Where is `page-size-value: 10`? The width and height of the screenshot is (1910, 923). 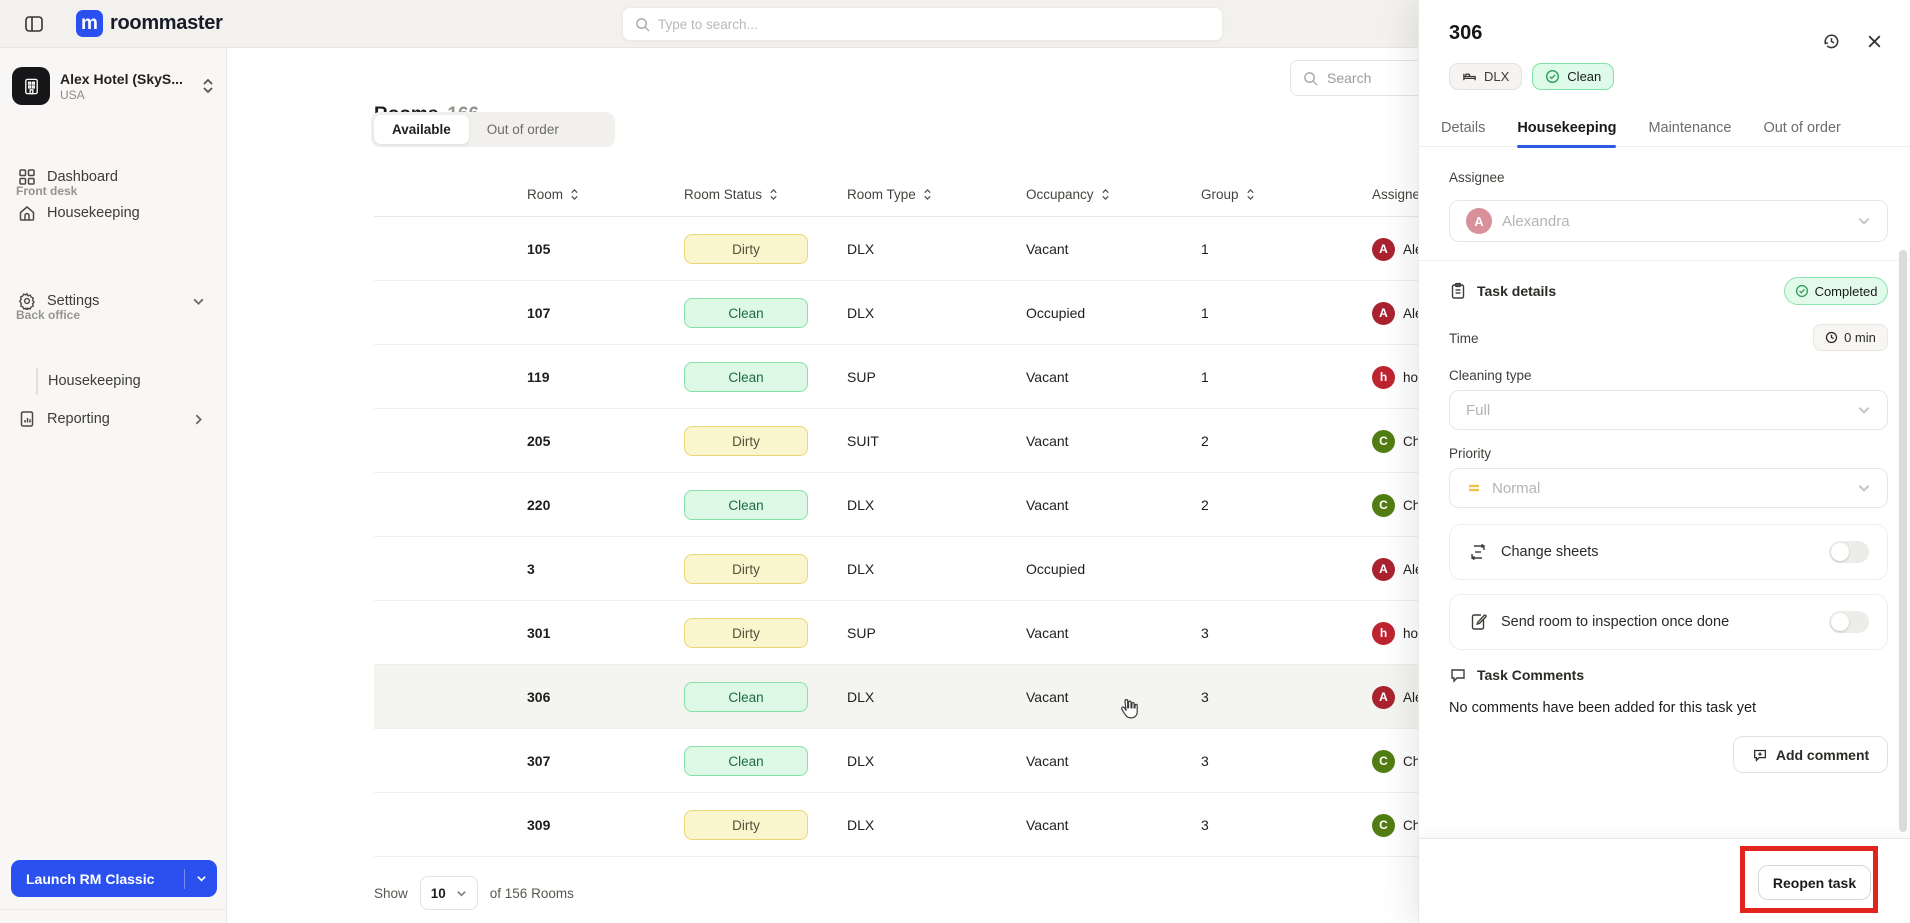 page-size-value: 10 is located at coordinates (438, 893).